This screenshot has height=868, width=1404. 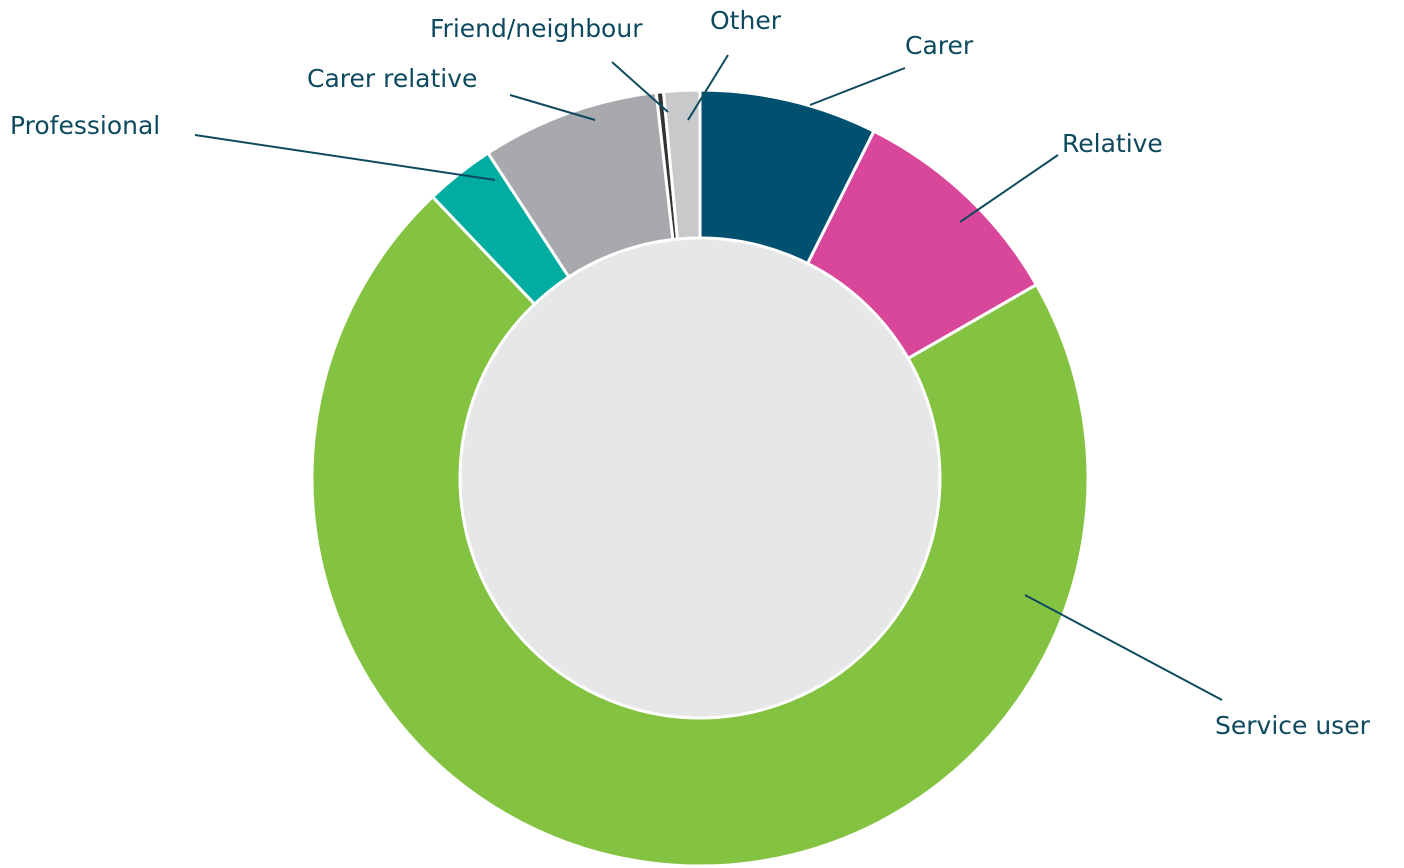 I want to click on category-label: Other, so click(x=746, y=20).